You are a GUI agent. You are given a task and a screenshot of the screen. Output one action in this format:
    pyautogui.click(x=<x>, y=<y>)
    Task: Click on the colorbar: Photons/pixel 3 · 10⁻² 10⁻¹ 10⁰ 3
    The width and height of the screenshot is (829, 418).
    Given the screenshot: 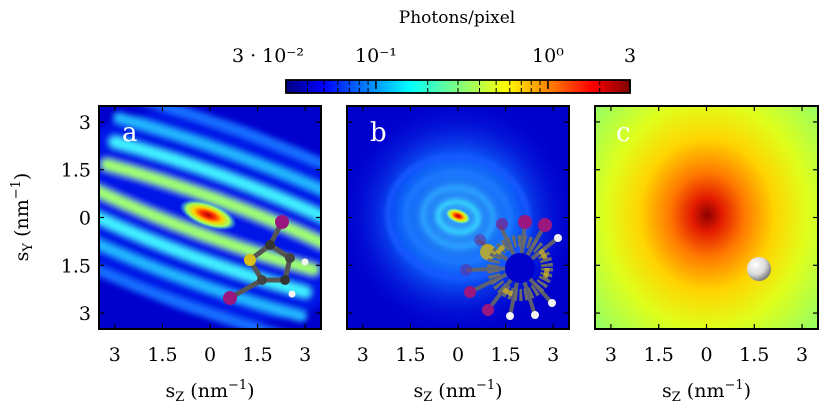 What is the action you would take?
    pyautogui.click(x=434, y=51)
    